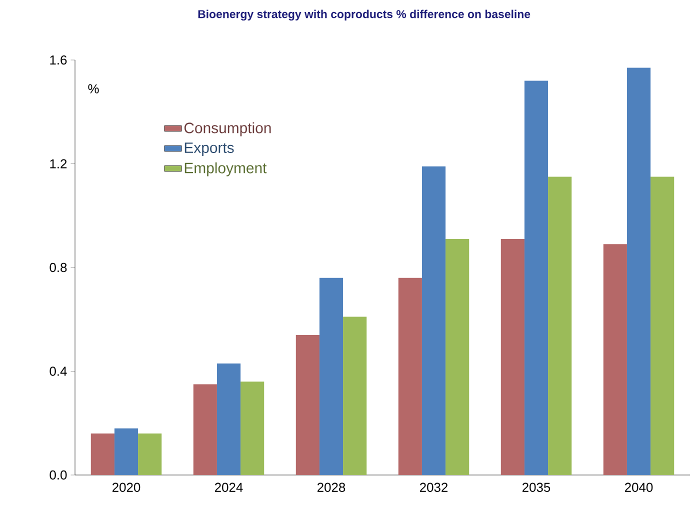  I want to click on x-tick-label: 2035, so click(536, 487).